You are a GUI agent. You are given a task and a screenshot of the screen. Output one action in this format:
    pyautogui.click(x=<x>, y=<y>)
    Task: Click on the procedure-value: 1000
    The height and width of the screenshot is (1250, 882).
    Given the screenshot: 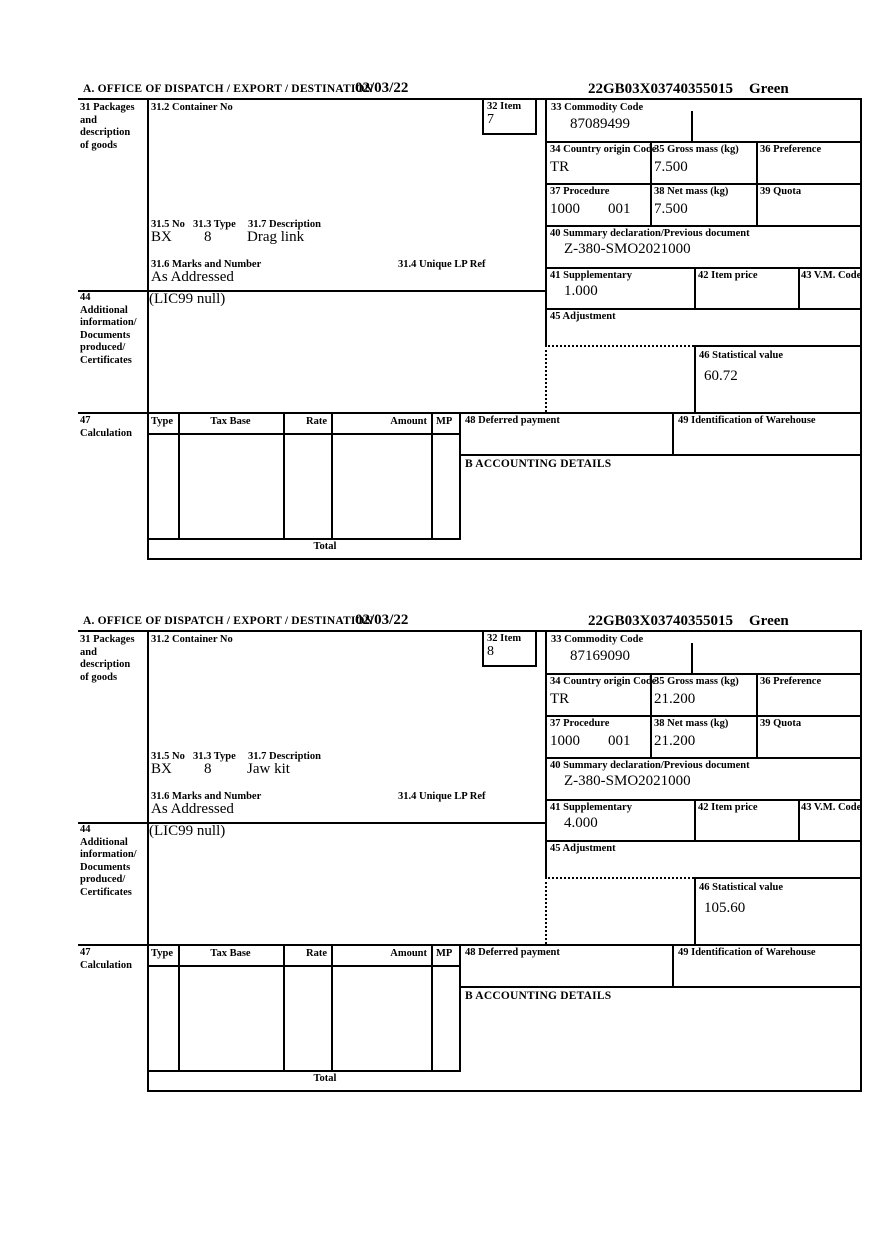 What is the action you would take?
    pyautogui.click(x=565, y=741)
    